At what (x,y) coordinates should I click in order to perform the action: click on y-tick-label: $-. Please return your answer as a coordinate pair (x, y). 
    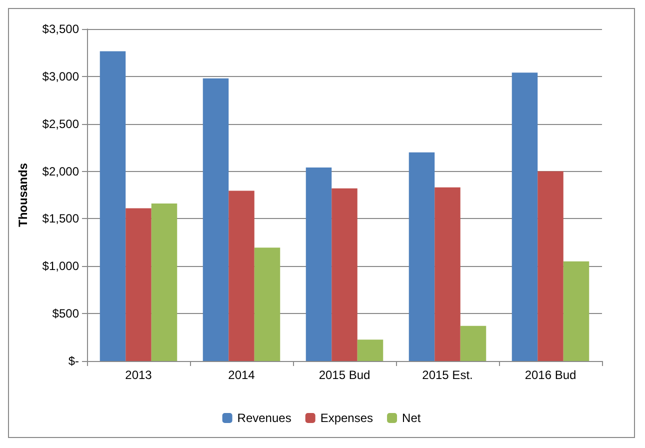
    Looking at the image, I should click on (73, 361).